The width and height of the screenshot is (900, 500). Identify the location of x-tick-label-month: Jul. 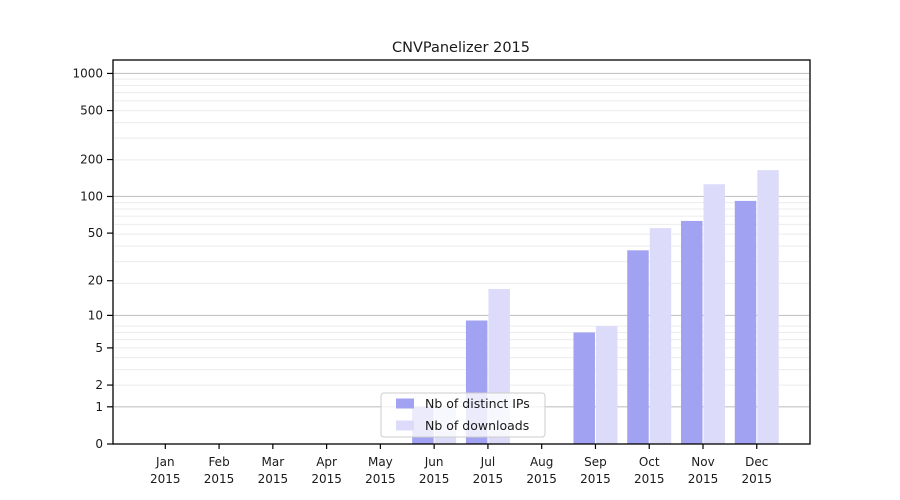
(487, 462).